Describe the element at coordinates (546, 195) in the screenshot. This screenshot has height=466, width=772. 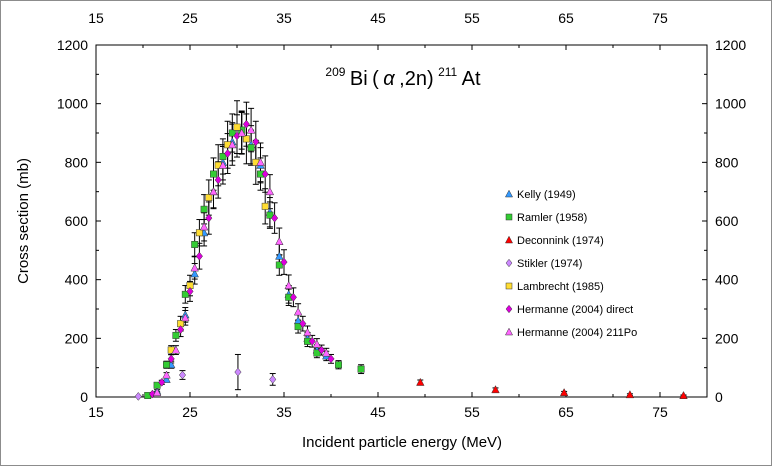
I see `legend-label: Kelly (1949)` at that location.